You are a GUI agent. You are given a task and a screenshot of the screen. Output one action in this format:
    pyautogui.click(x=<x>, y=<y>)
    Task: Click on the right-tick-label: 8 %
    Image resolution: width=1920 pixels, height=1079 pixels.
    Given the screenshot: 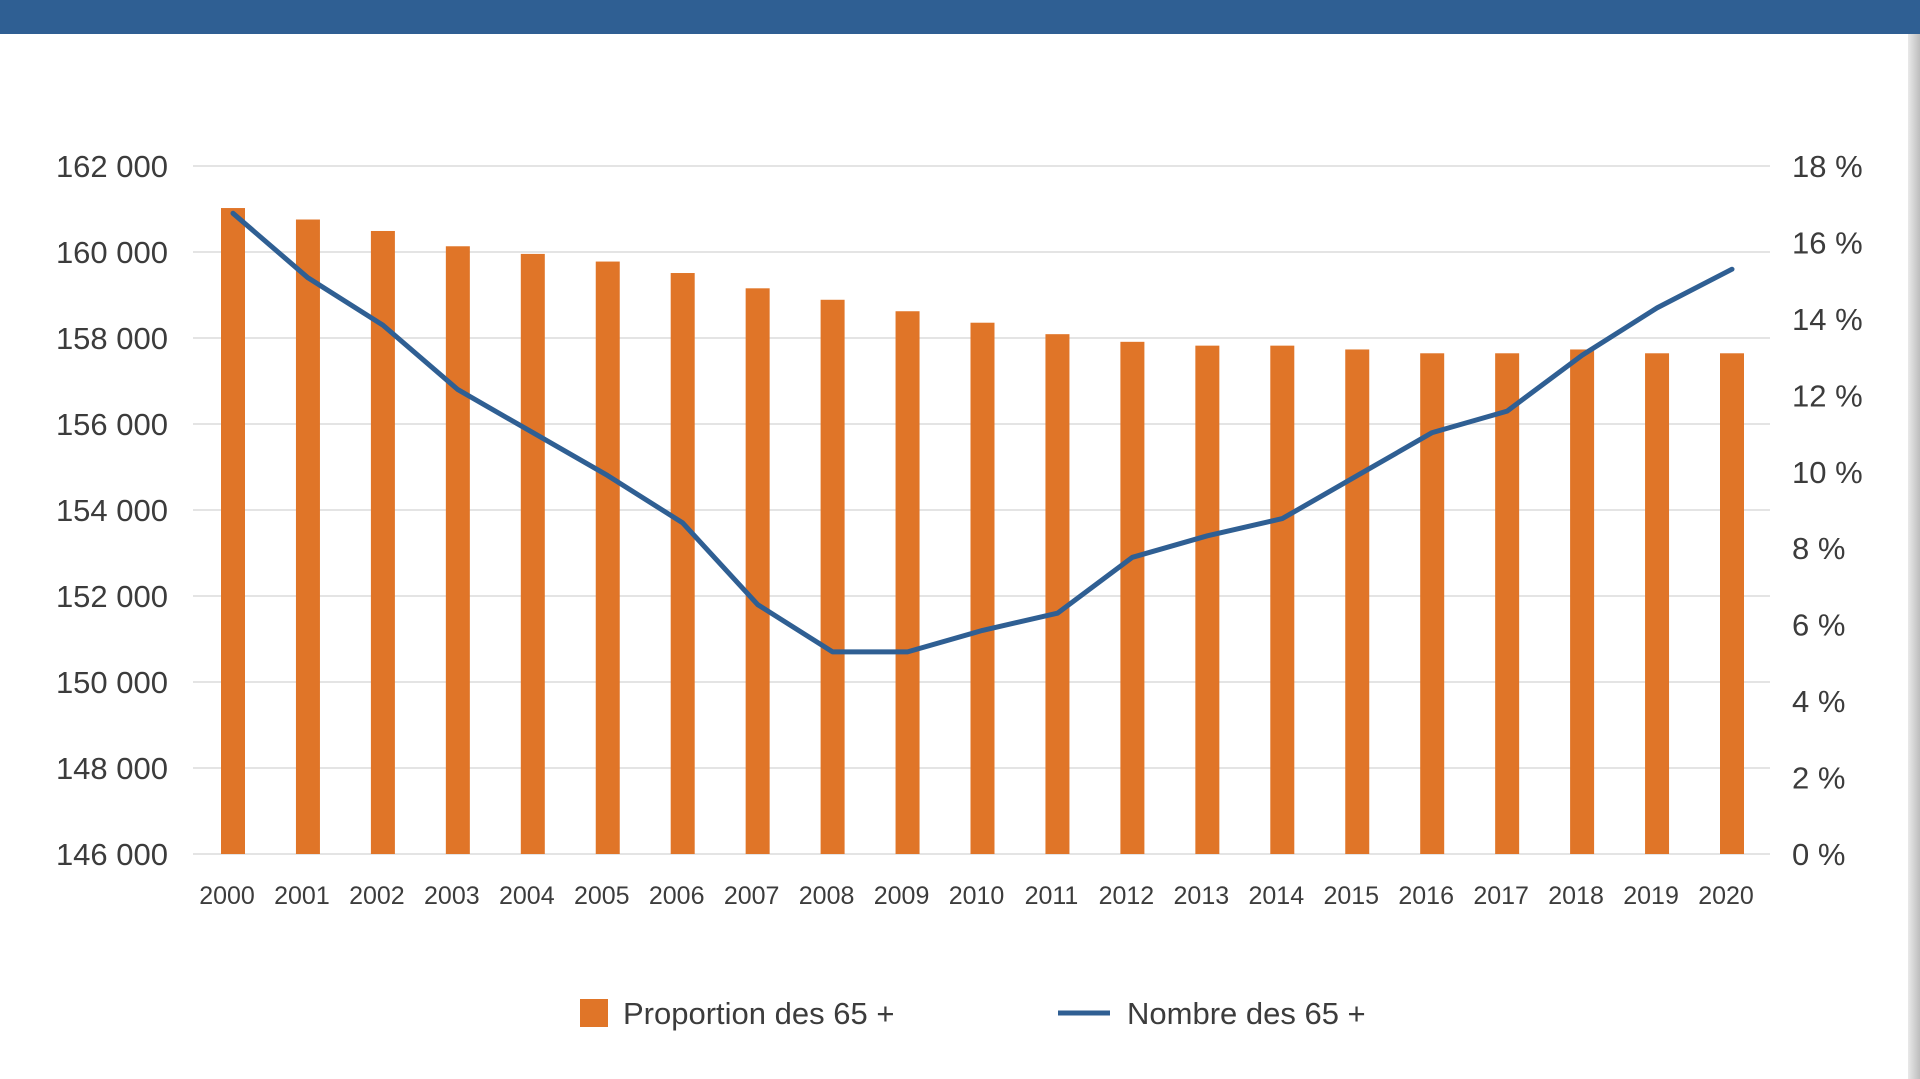 What is the action you would take?
    pyautogui.click(x=1818, y=548)
    